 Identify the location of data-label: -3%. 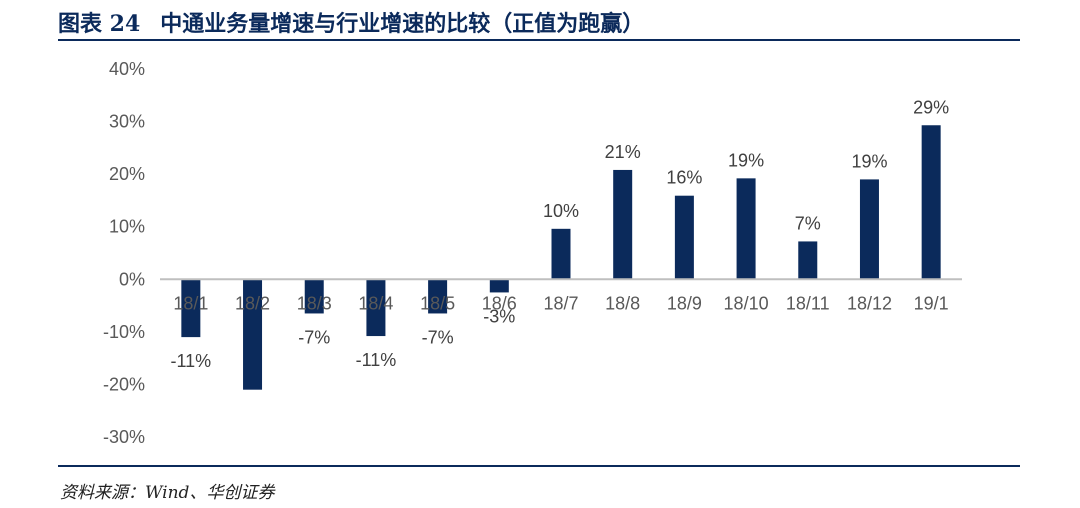
(499, 316).